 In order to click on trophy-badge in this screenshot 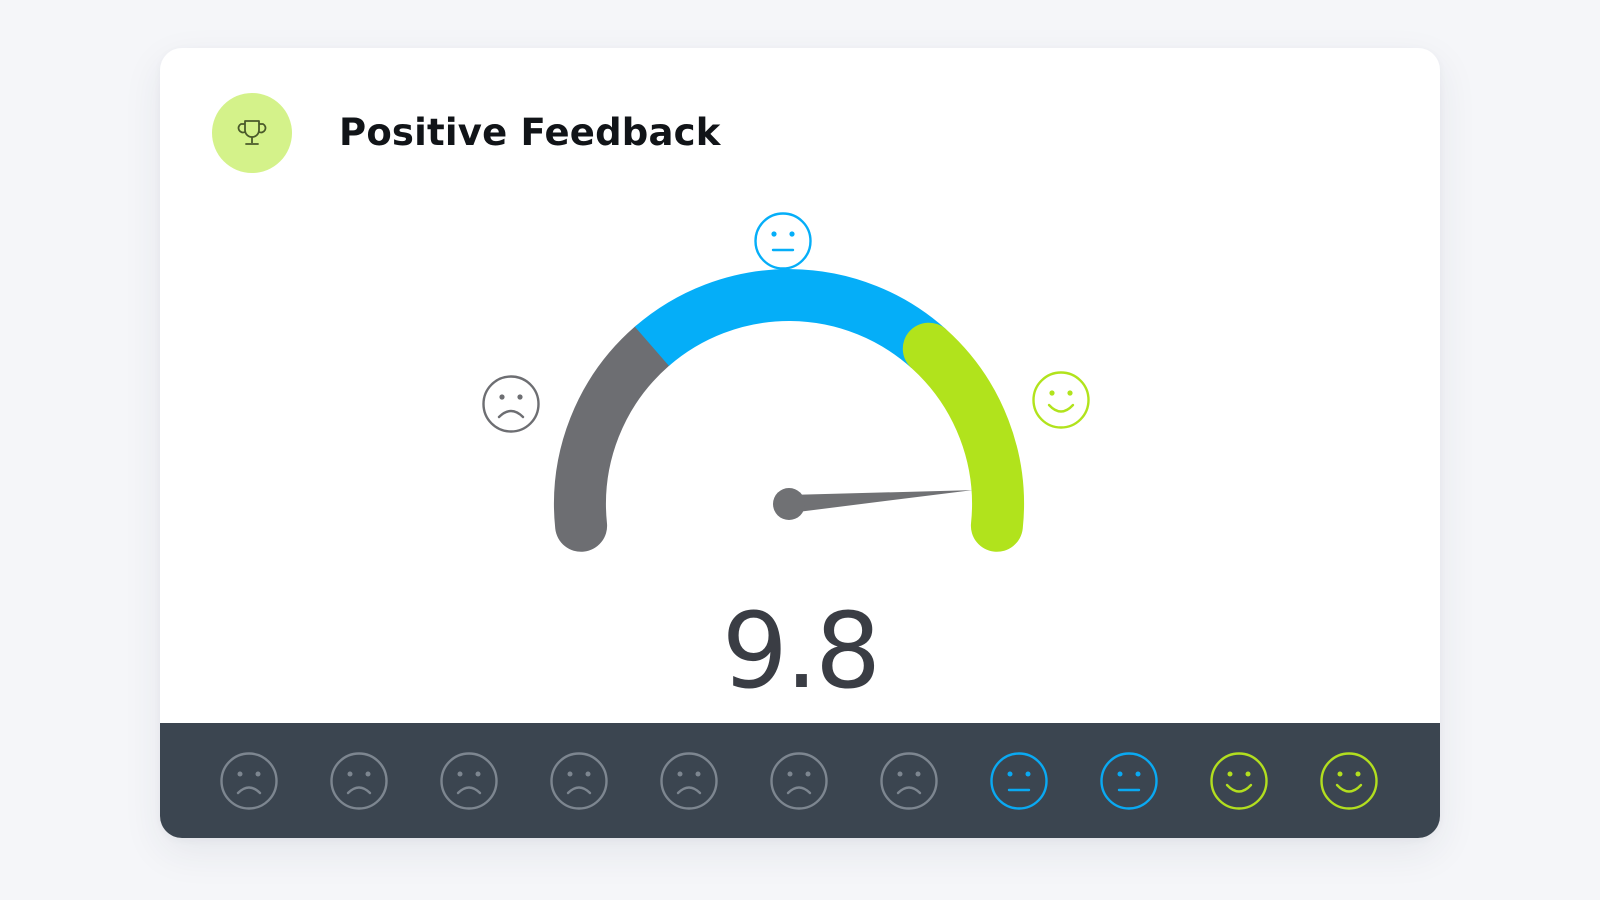, I will do `click(252, 133)`.